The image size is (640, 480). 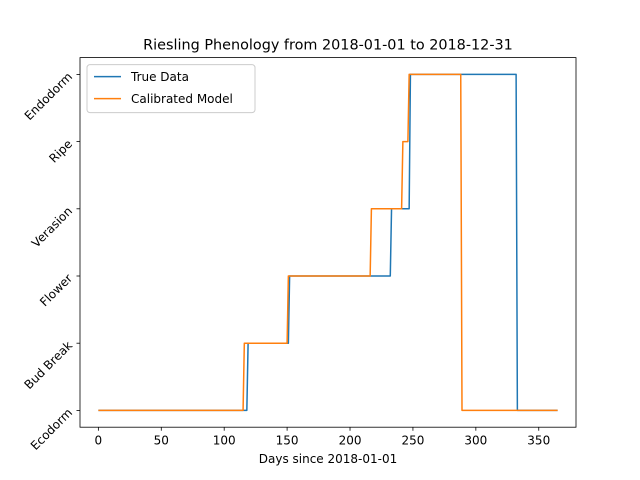 What do you see at coordinates (322, 437) in the screenshot?
I see `x-axis: 0 50 100 150 200 250 300 350` at bounding box center [322, 437].